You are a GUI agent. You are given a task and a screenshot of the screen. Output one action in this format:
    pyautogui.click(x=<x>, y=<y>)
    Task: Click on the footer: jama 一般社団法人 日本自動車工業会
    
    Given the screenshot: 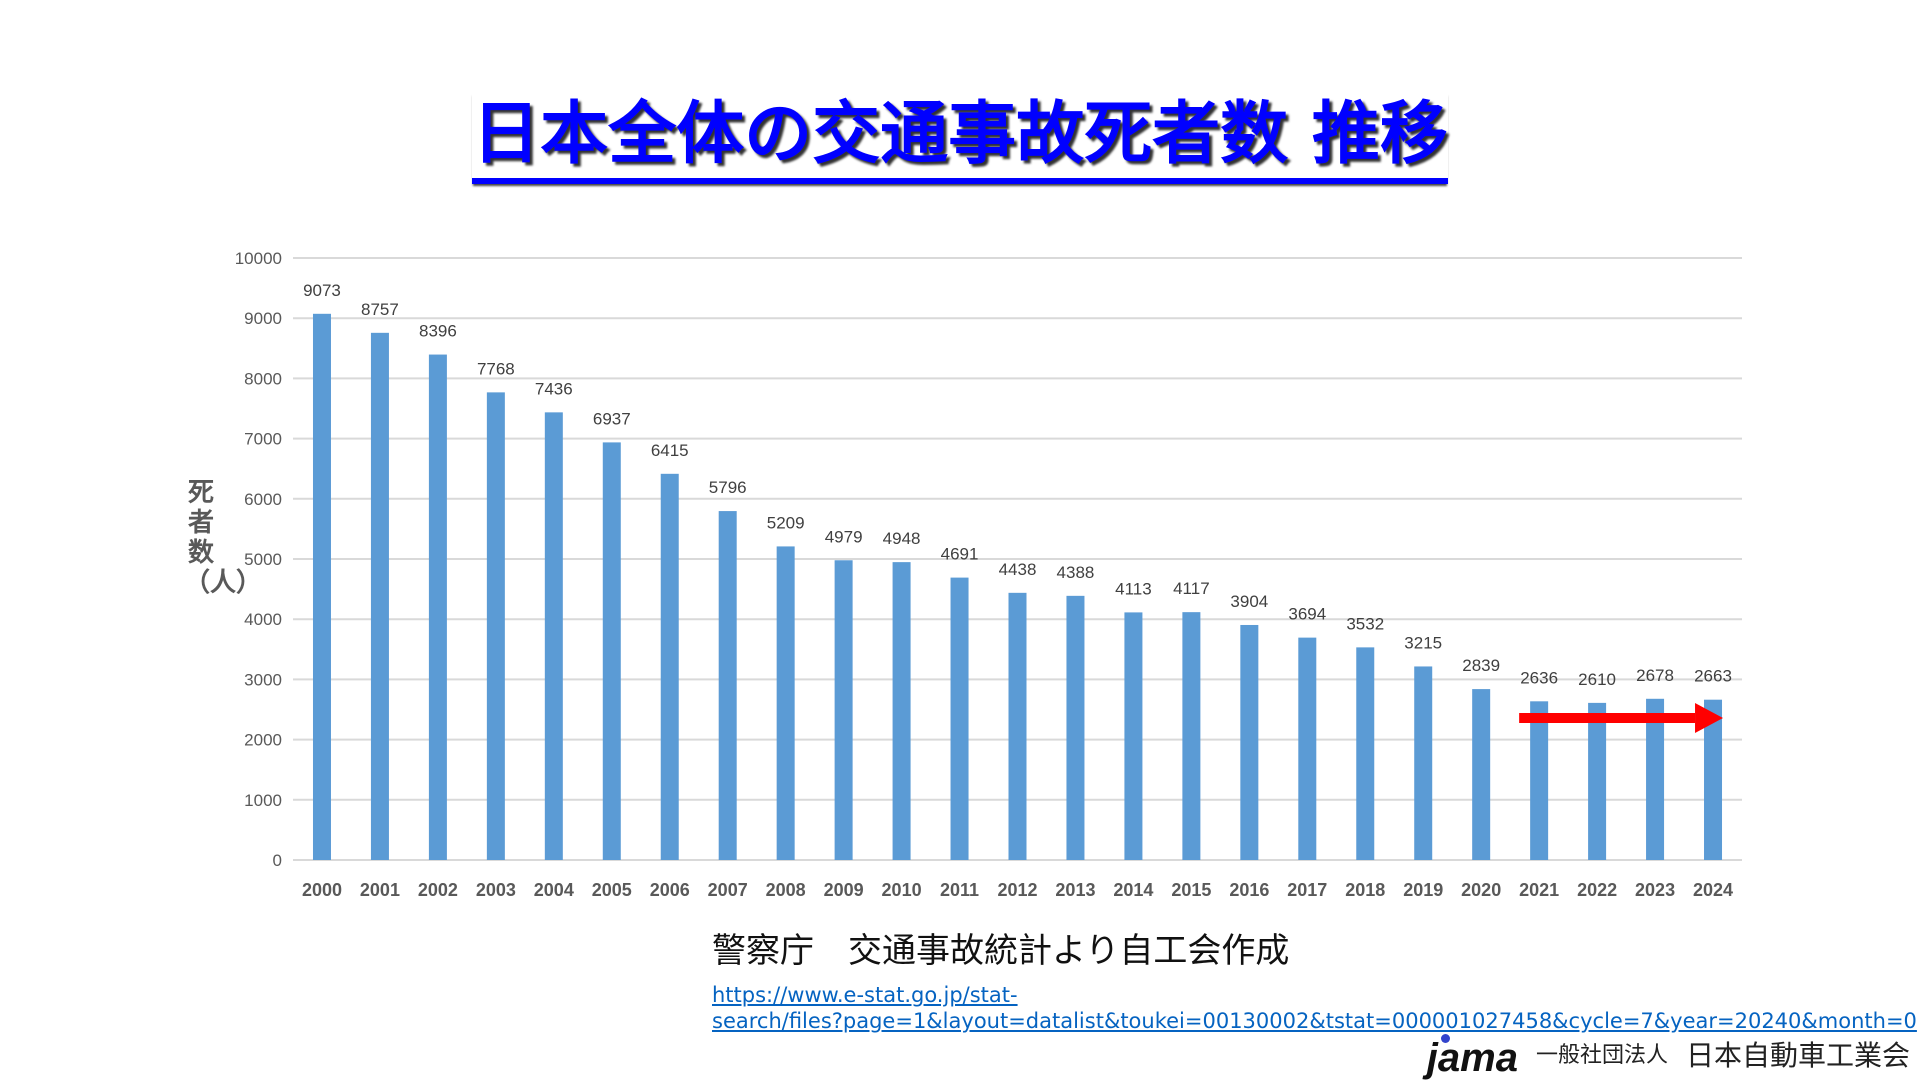 What is the action you would take?
    pyautogui.click(x=1668, y=1056)
    